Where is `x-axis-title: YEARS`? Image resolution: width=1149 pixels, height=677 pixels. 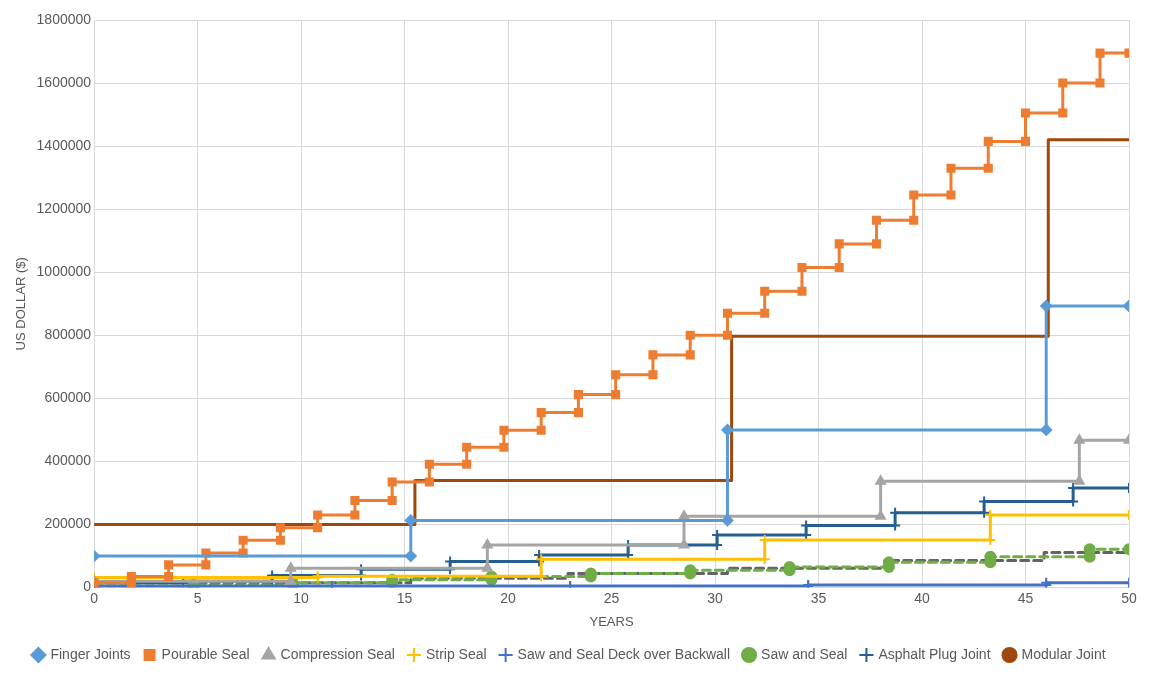 x-axis-title: YEARS is located at coordinates (611, 621).